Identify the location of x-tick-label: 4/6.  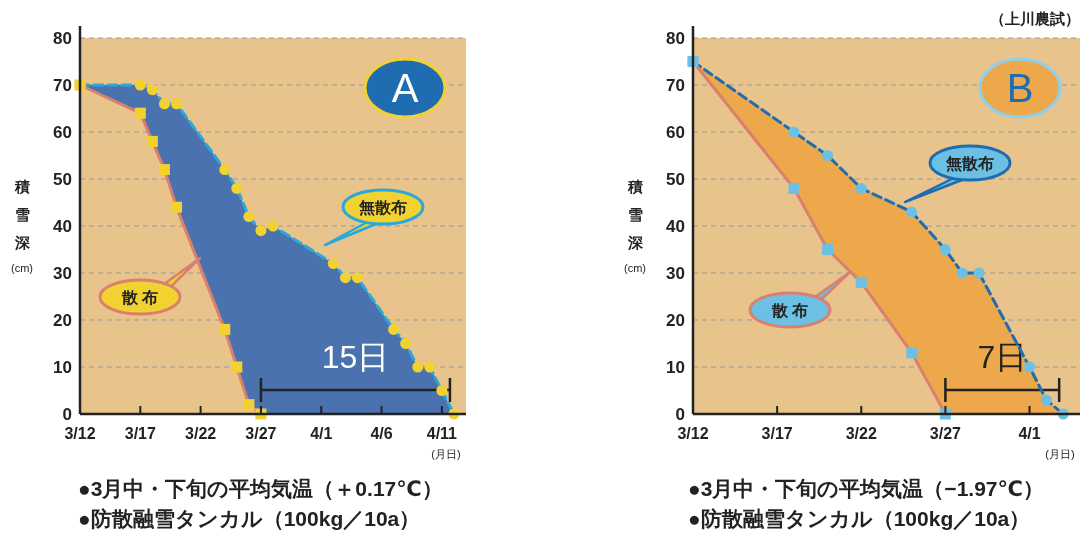
(381, 433).